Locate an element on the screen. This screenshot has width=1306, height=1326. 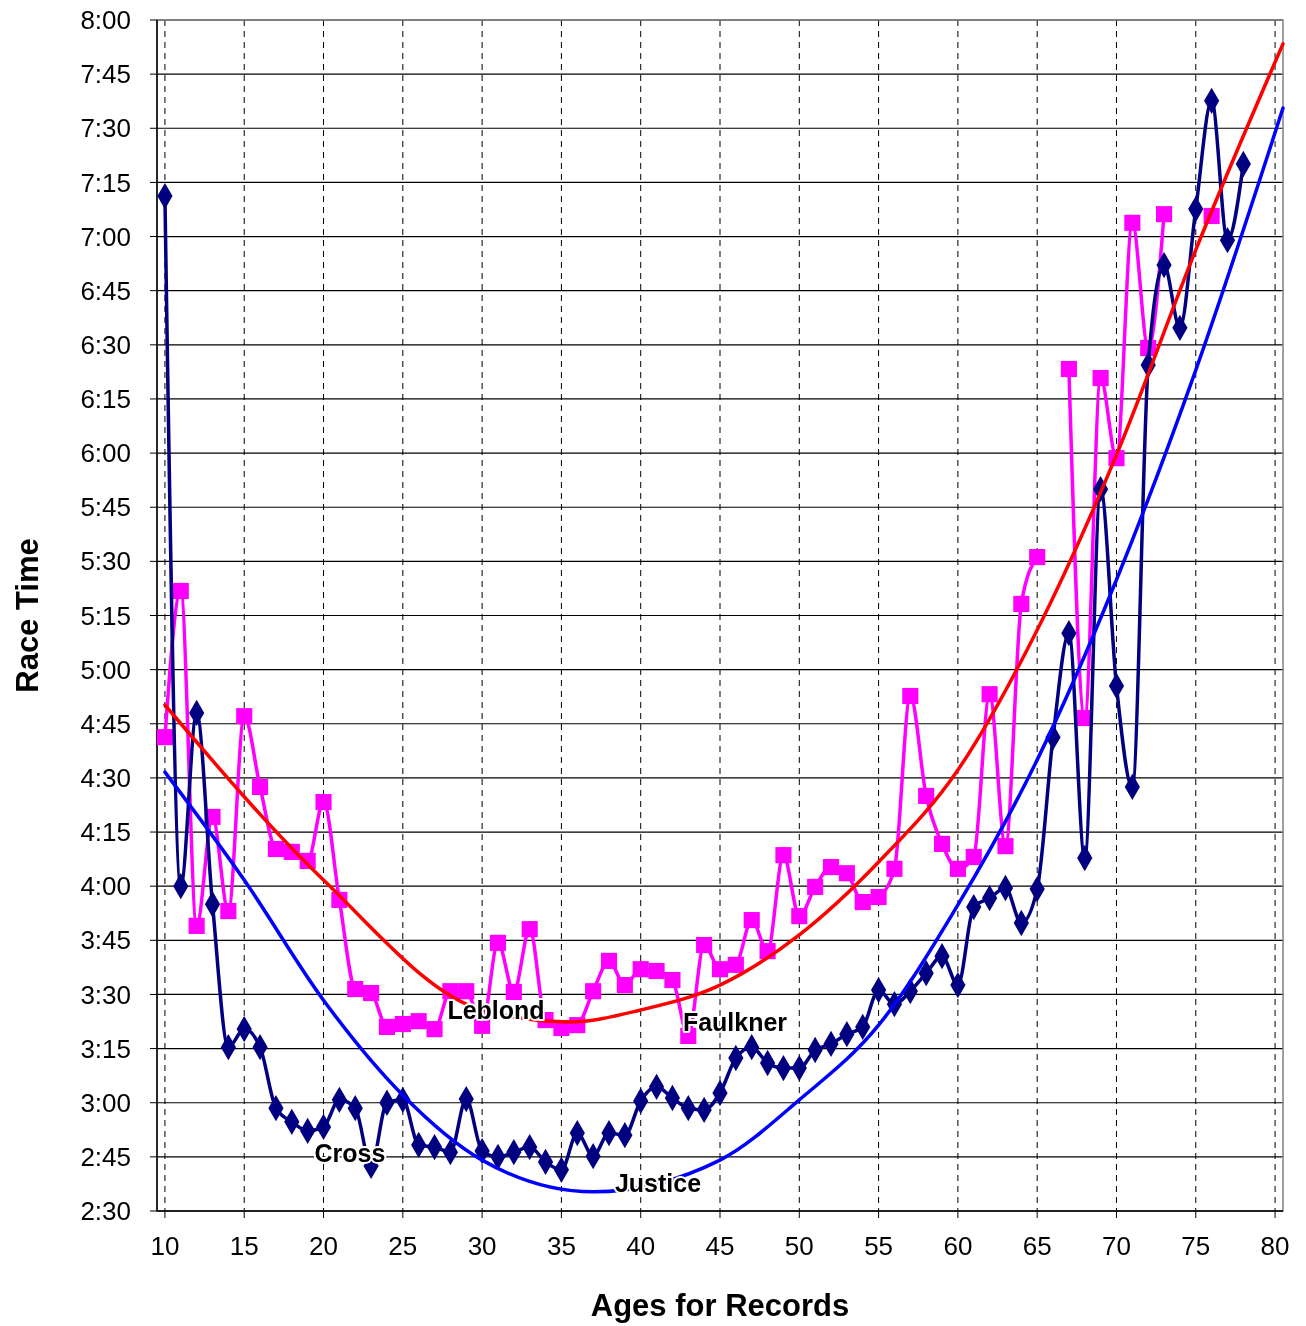
x-tick-label: 70 is located at coordinates (1116, 1246).